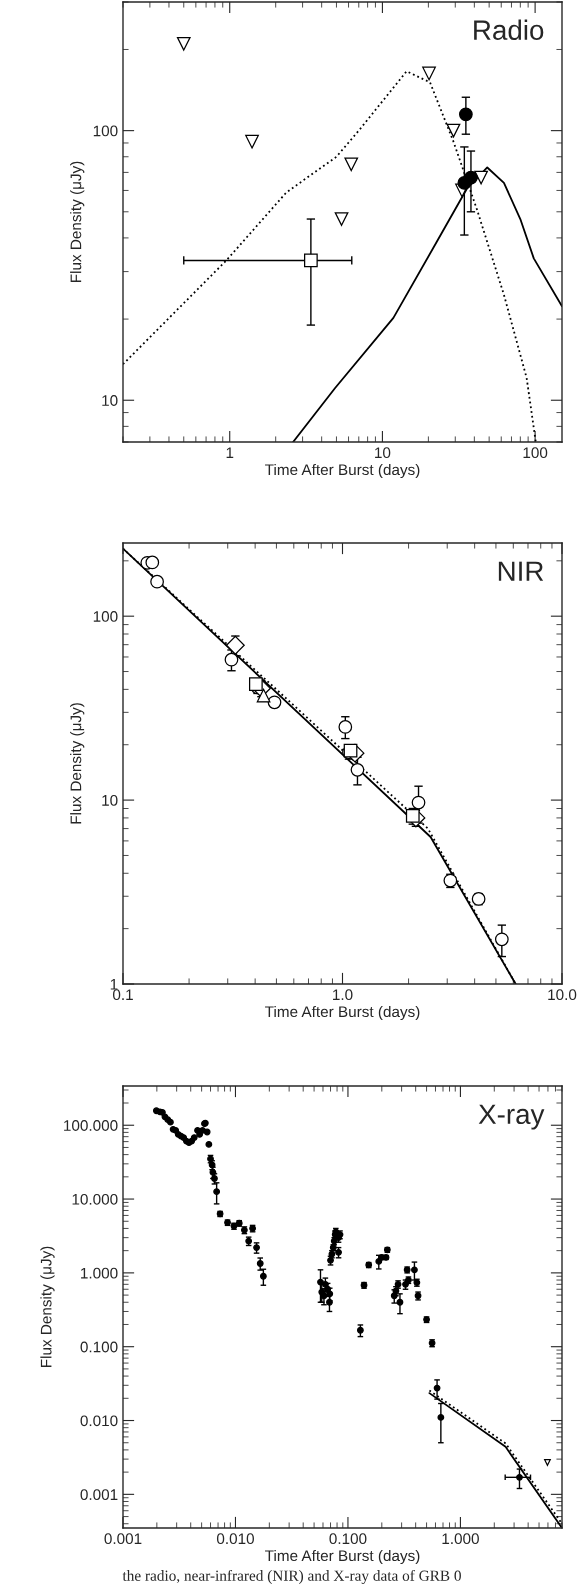 The image size is (584, 1585). Describe the element at coordinates (95, 1199) in the screenshot. I see `y-tick-label: 10.000` at that location.